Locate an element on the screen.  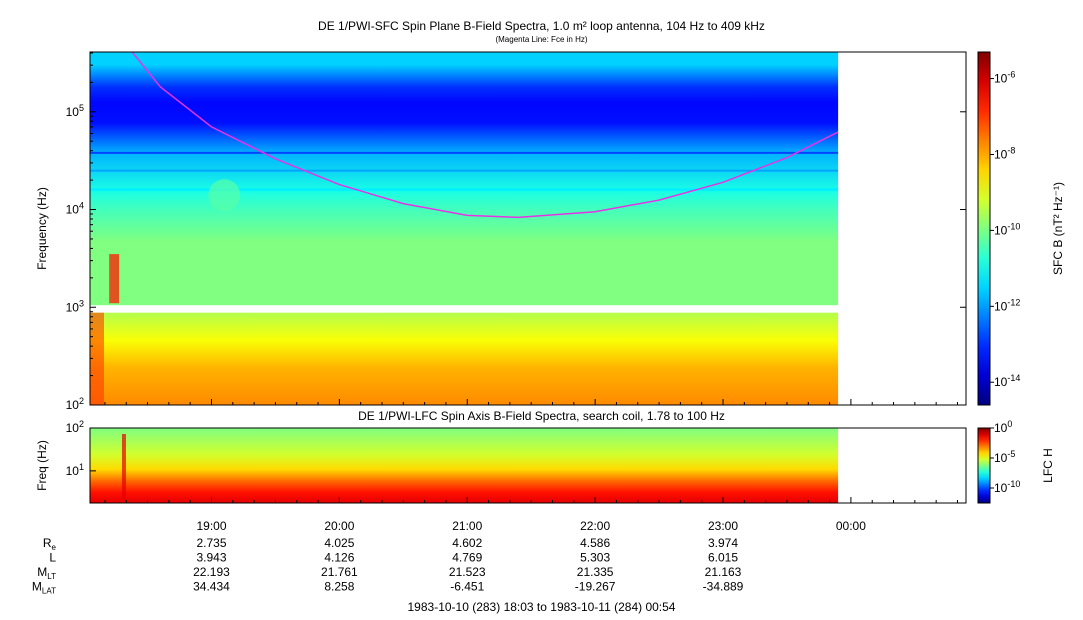
ephemeris-value: -6.451 is located at coordinates (467, 587).